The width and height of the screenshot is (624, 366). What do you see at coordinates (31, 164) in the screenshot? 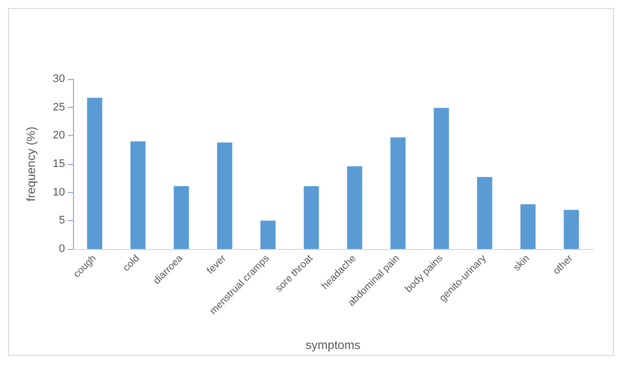
I see `y-axis-title: frequency (%)` at bounding box center [31, 164].